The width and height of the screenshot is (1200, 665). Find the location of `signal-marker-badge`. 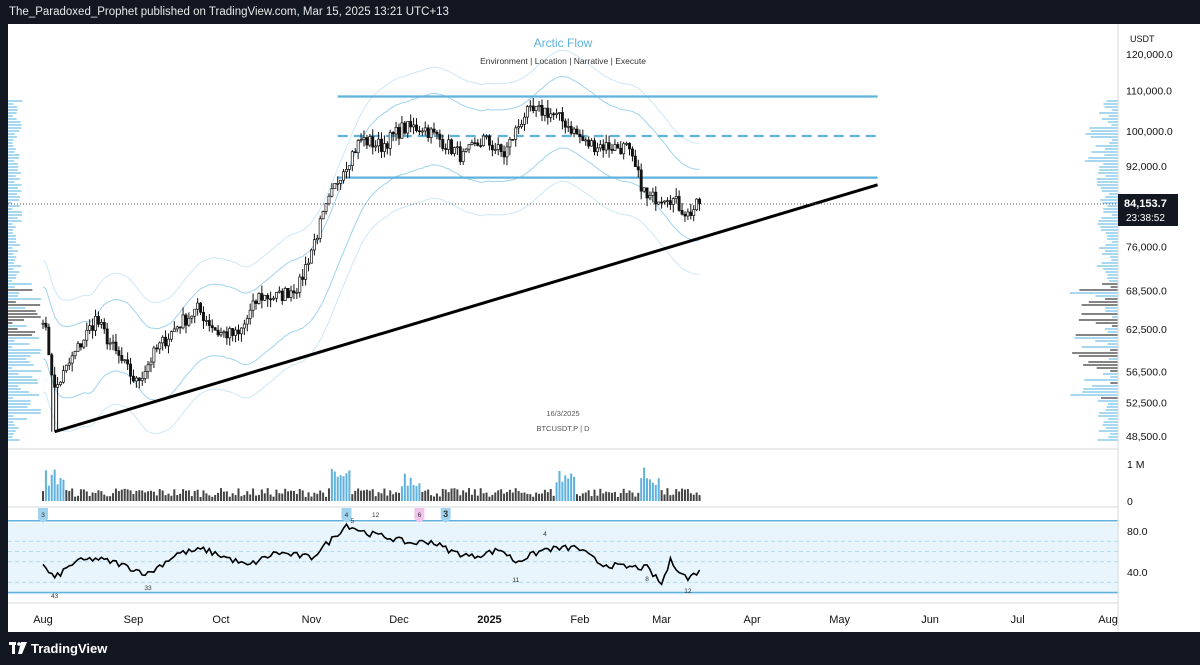

signal-marker-badge is located at coordinates (43, 515).